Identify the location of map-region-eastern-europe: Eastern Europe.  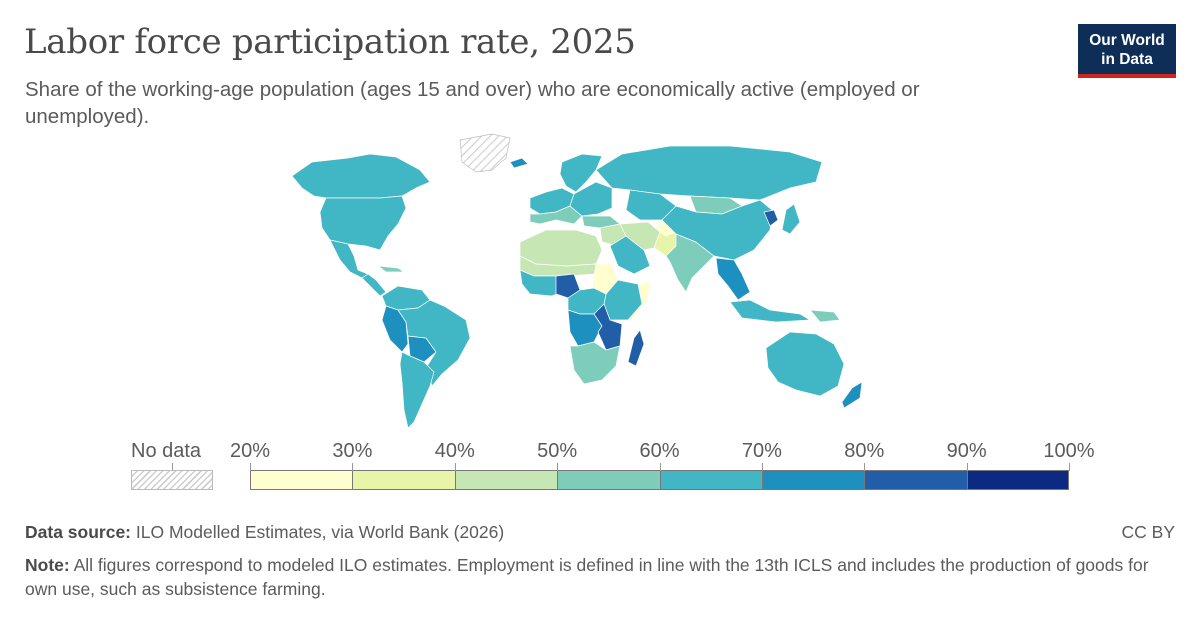
(591, 199).